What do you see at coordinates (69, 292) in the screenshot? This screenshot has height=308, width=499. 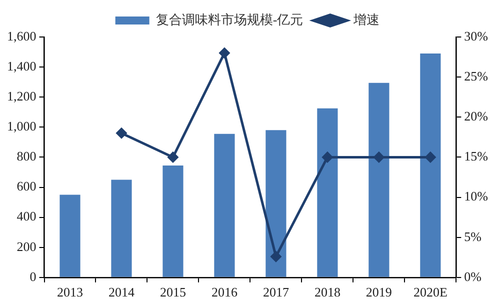 I see `x-tick-label: 2013` at bounding box center [69, 292].